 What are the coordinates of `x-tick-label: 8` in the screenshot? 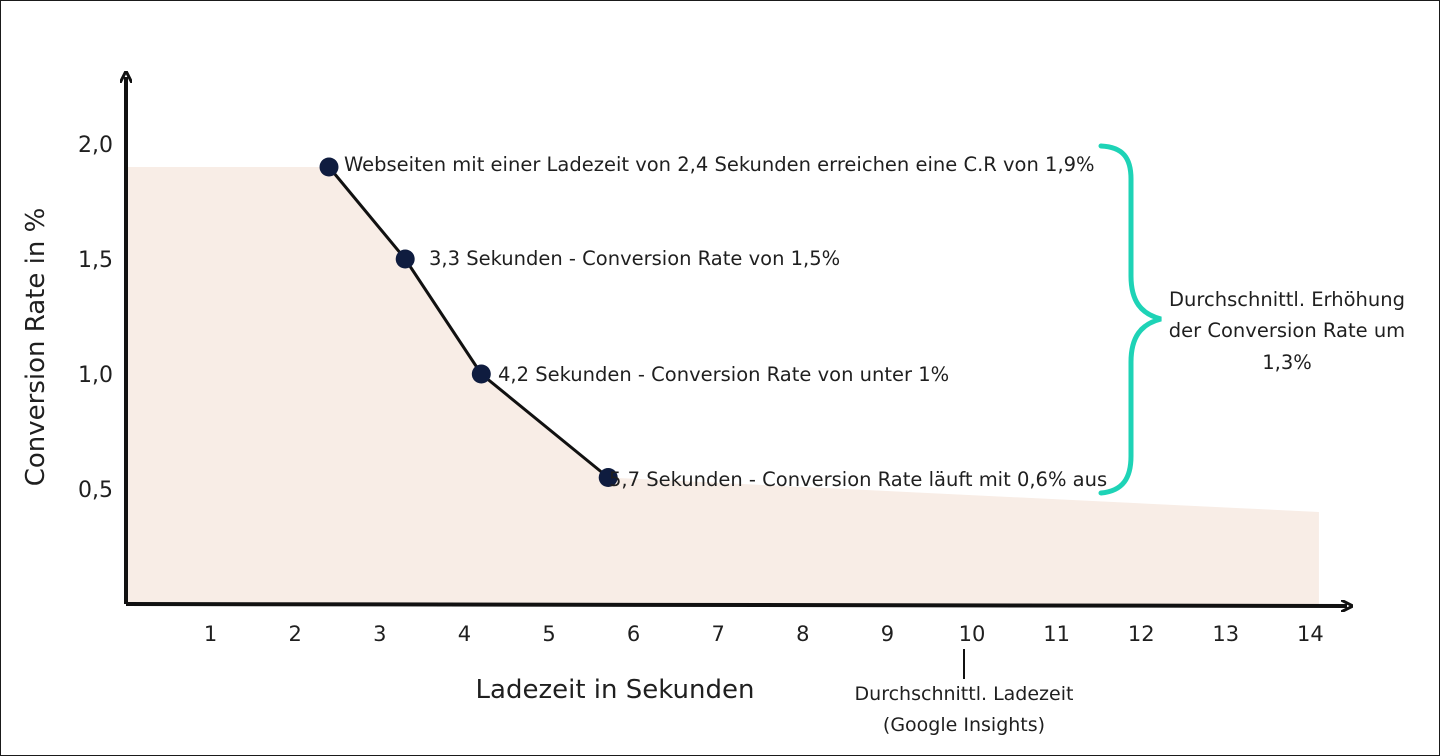 It's located at (802, 634).